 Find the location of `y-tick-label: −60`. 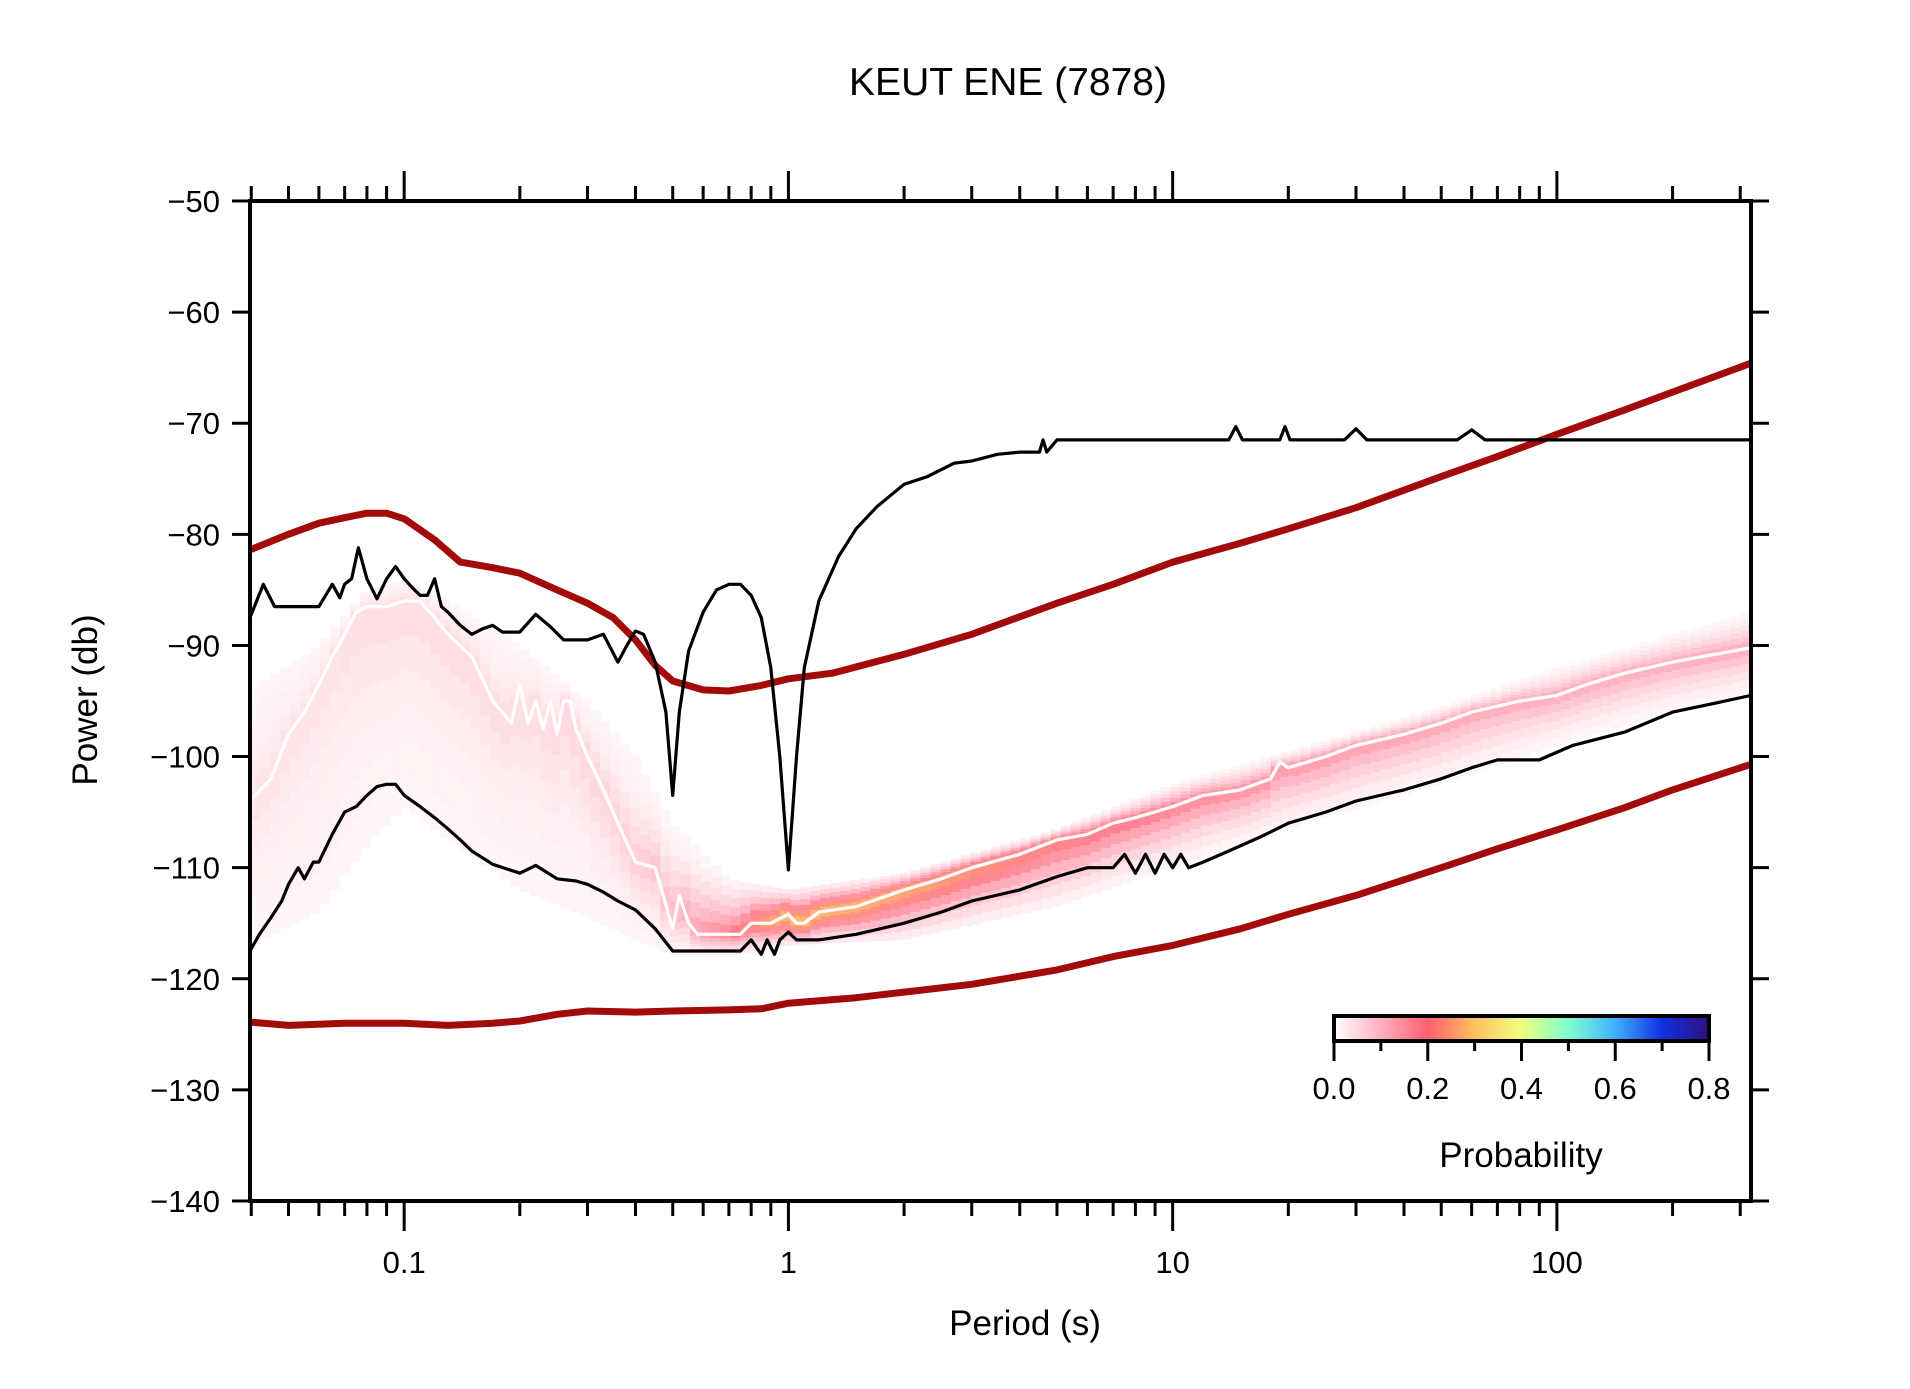

y-tick-label: −60 is located at coordinates (193, 312).